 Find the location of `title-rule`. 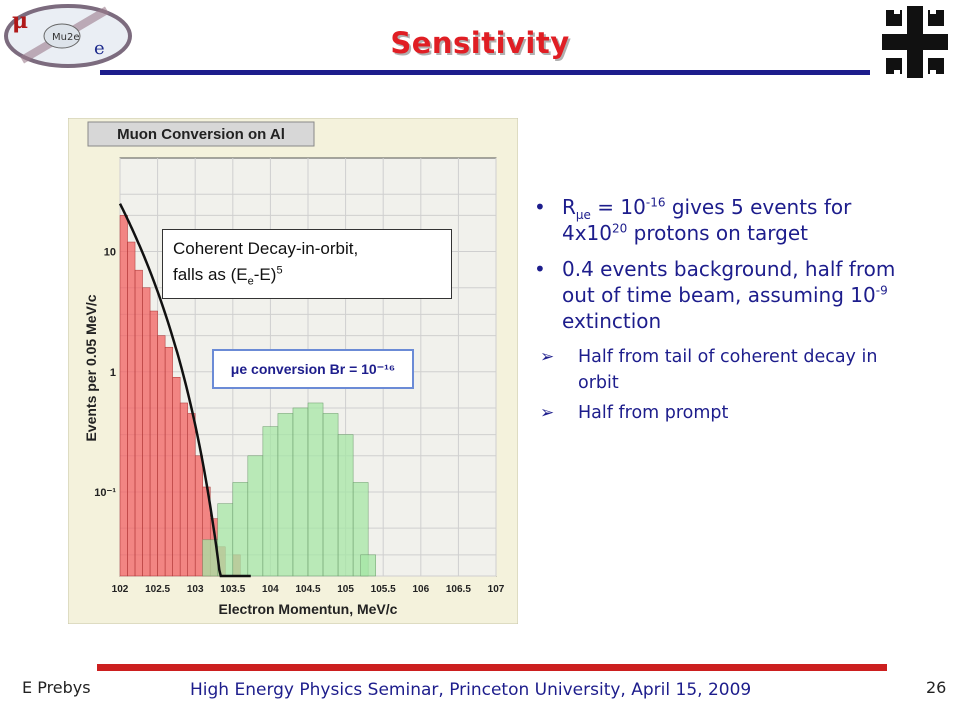

title-rule is located at coordinates (485, 72).